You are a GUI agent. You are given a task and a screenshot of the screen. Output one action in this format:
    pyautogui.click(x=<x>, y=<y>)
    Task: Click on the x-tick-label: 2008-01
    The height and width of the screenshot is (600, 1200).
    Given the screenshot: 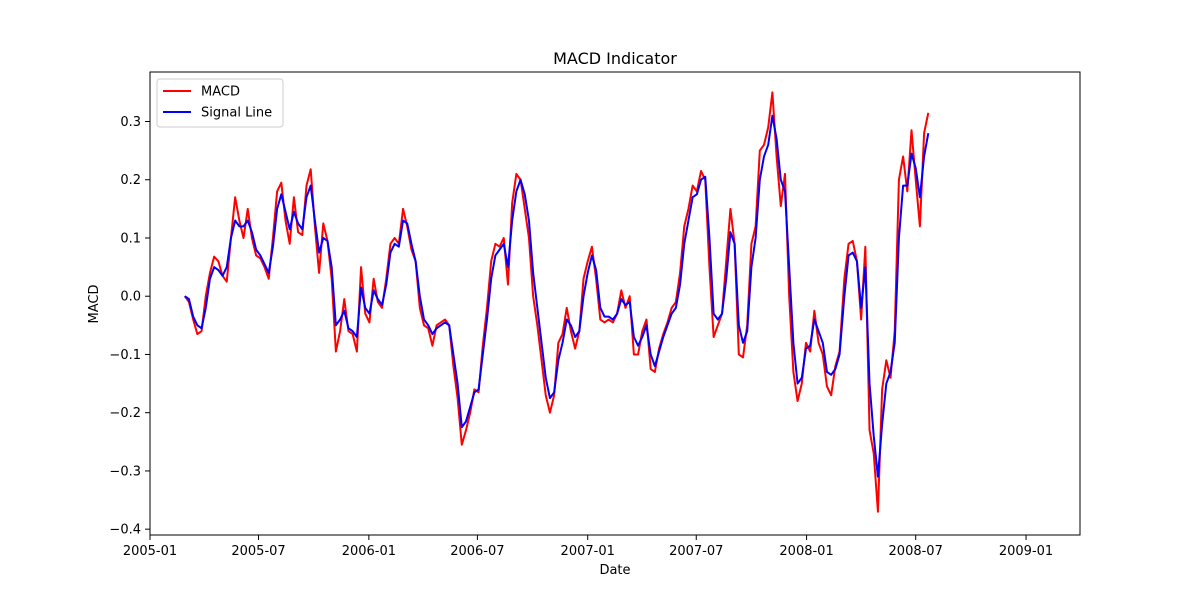 What is the action you would take?
    pyautogui.click(x=806, y=551)
    